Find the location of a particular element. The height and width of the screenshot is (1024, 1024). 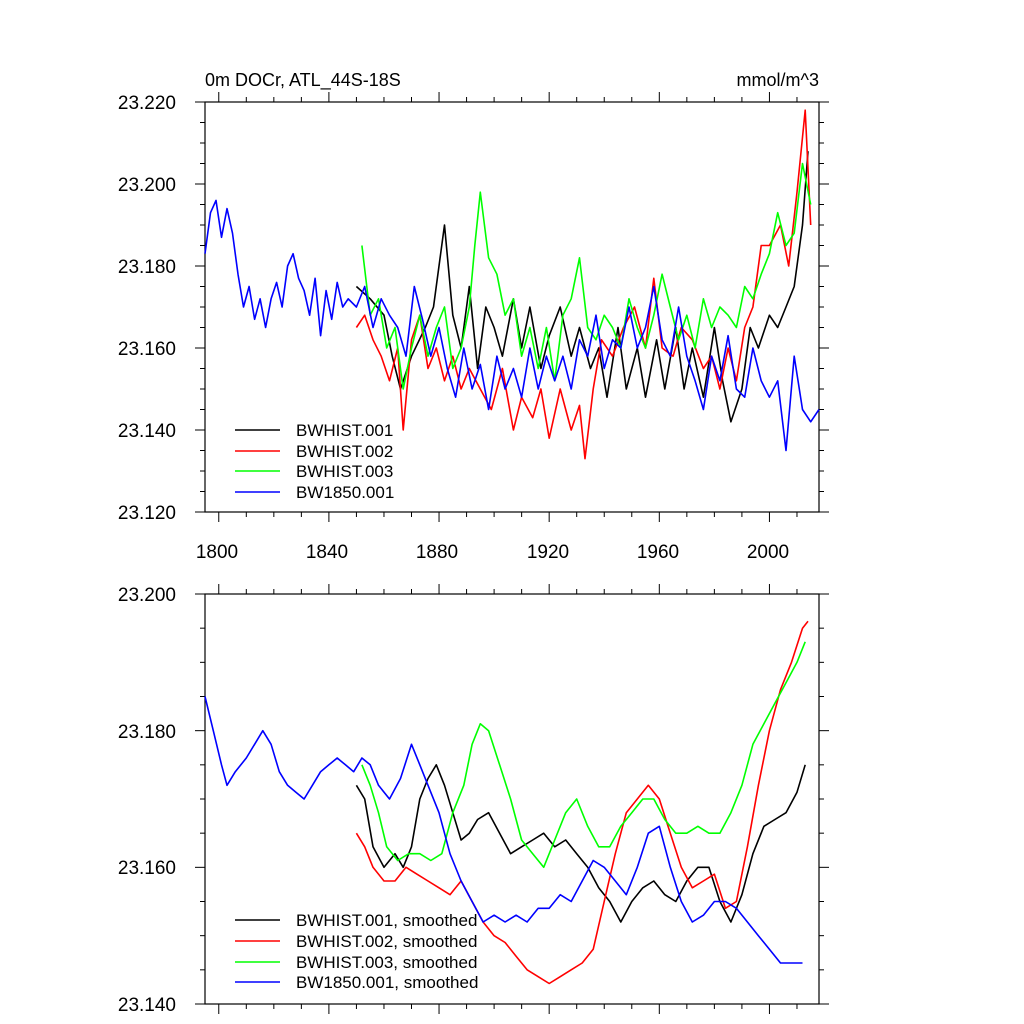

top-x-tick-label: 1880 is located at coordinates (437, 552).